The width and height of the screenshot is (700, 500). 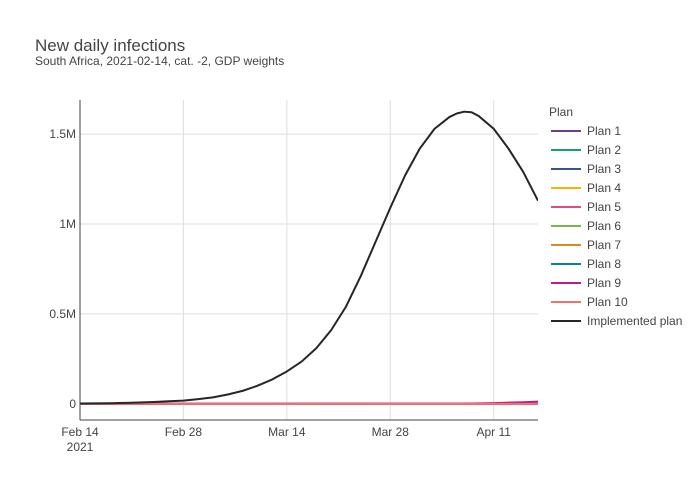 What do you see at coordinates (62, 314) in the screenshot?
I see `y-tick-label: 0.5M` at bounding box center [62, 314].